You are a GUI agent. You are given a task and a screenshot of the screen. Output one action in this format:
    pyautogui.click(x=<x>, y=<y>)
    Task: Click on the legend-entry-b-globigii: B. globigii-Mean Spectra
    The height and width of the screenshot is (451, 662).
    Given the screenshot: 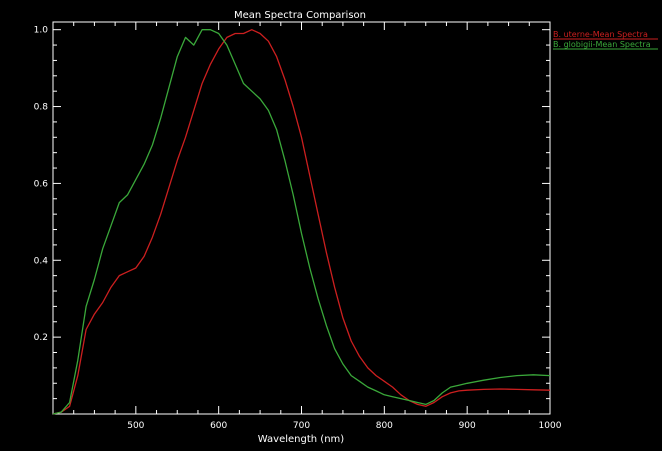 What is the action you would take?
    pyautogui.click(x=602, y=44)
    